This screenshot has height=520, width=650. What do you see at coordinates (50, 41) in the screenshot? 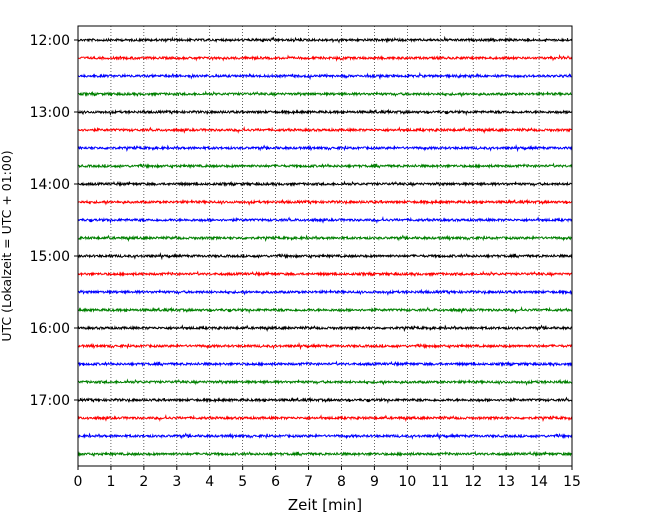
I see `y-tick-label: 12:00` at bounding box center [50, 41].